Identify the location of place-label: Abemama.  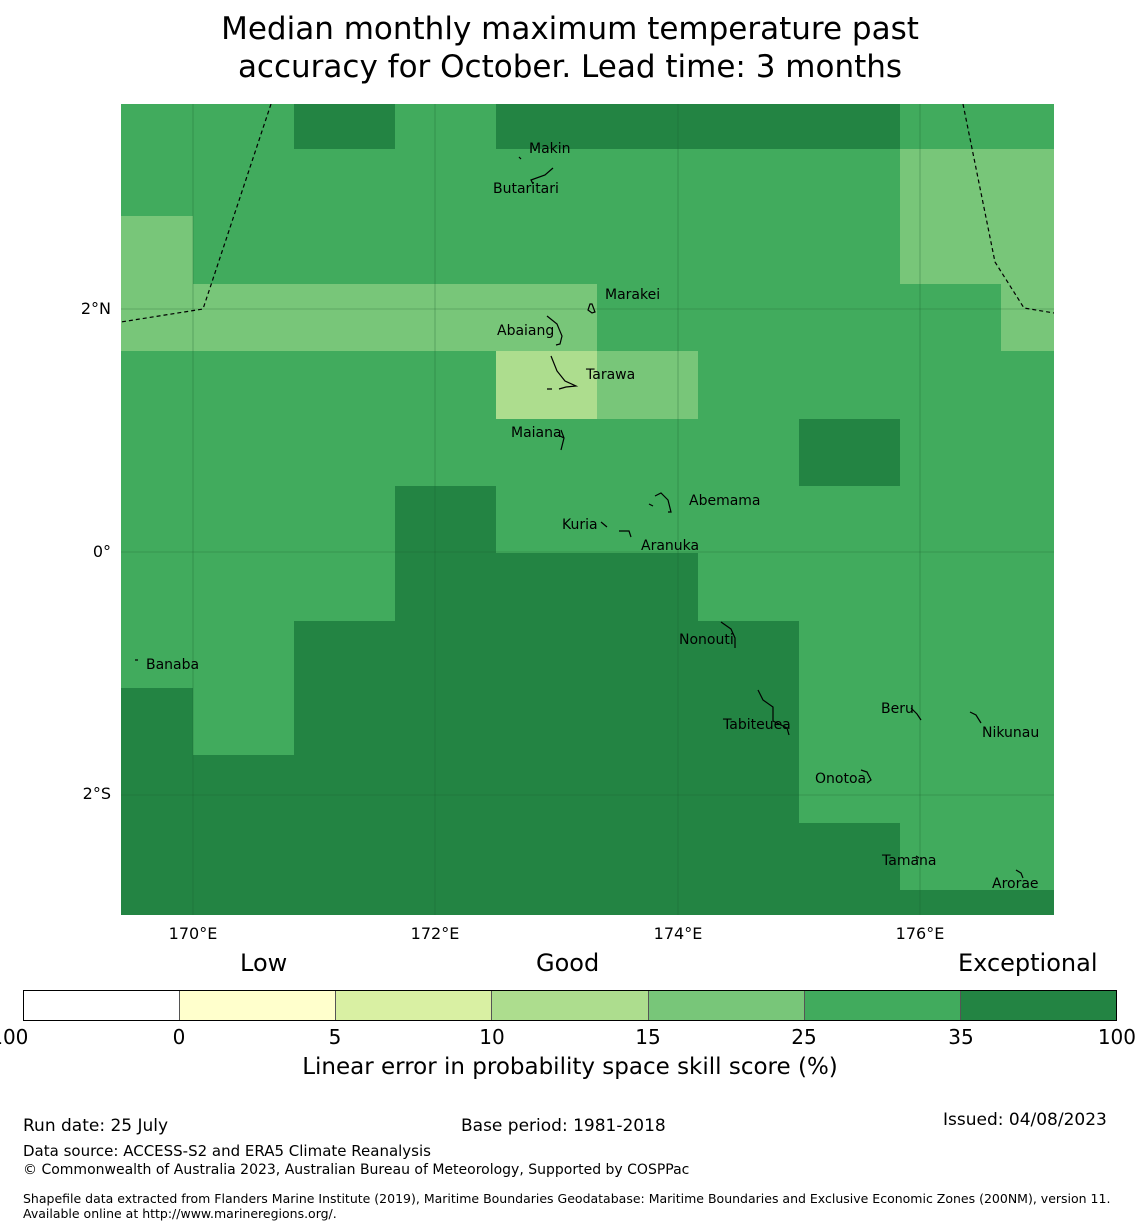
(725, 501).